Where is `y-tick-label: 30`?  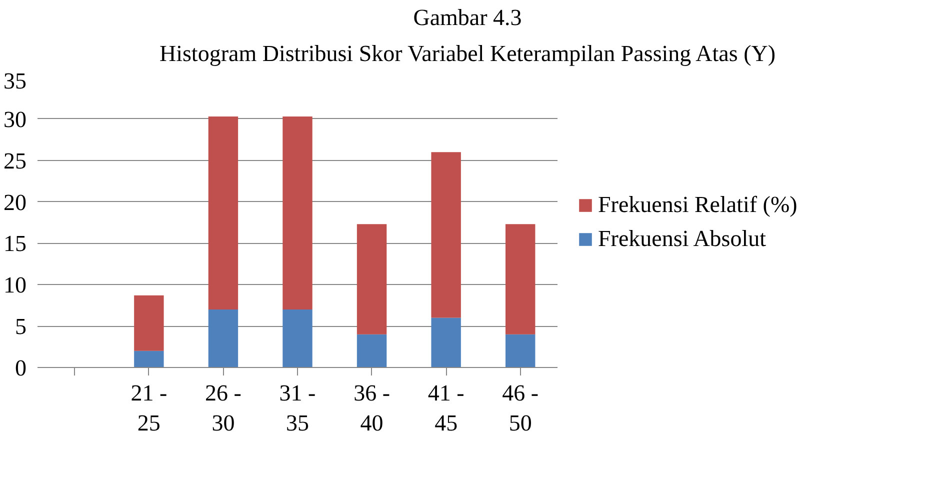 y-tick-label: 30 is located at coordinates (15, 119).